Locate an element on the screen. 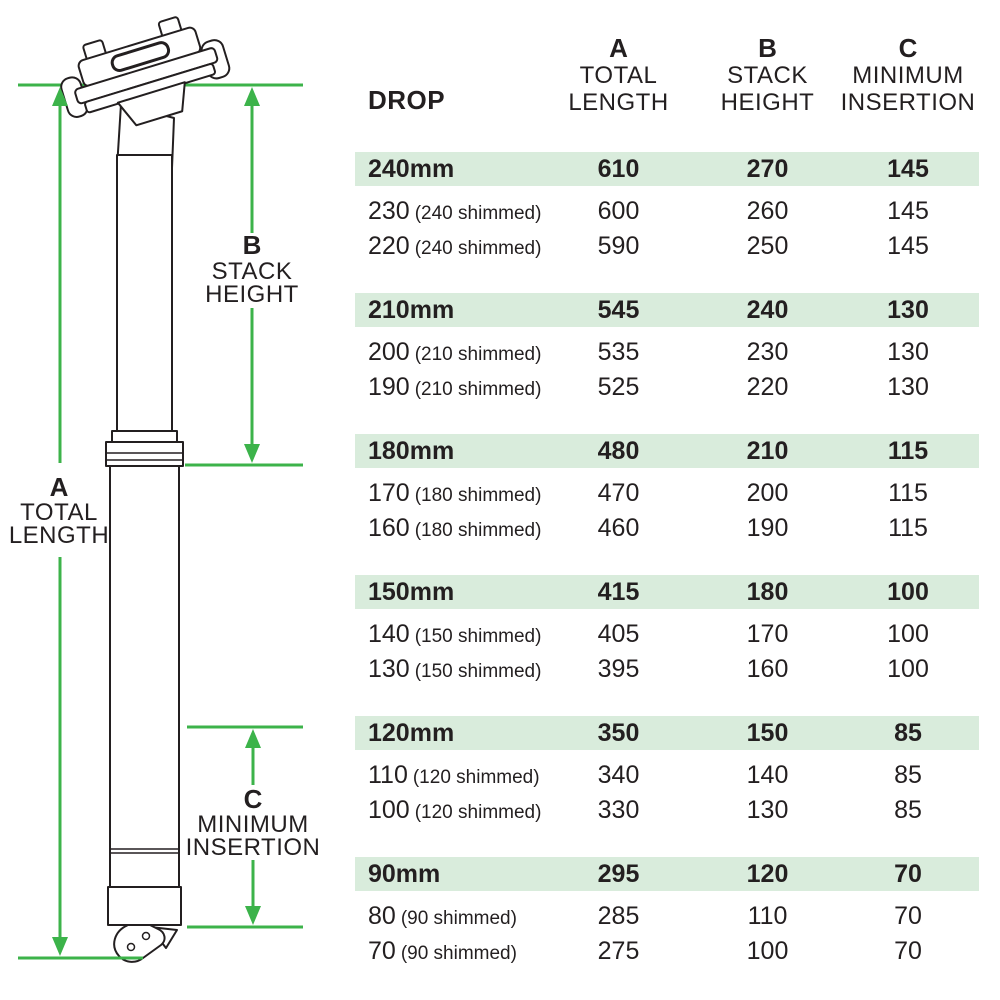 This screenshot has width=1000, height=1000. table-row: 230 (240 shimmed) 600 260 145 is located at coordinates (667, 211).